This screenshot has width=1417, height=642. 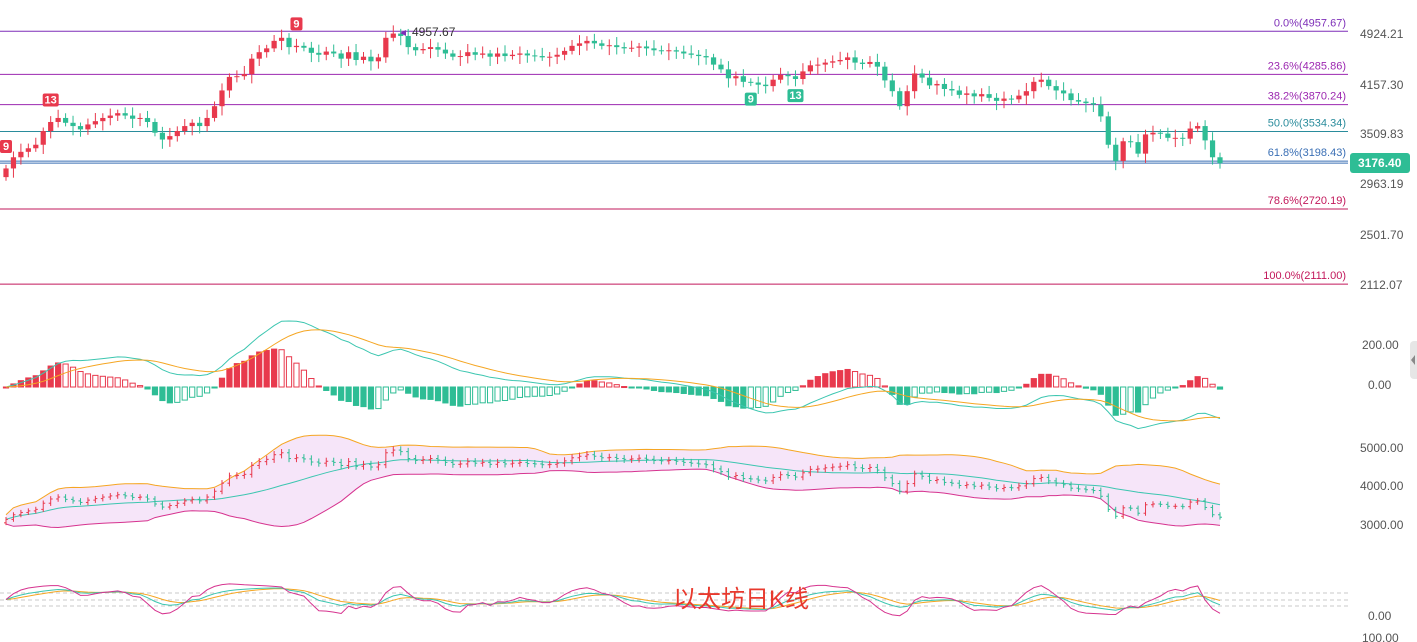 I want to click on kdj-tick-label: 100.00, so click(x=1380, y=636).